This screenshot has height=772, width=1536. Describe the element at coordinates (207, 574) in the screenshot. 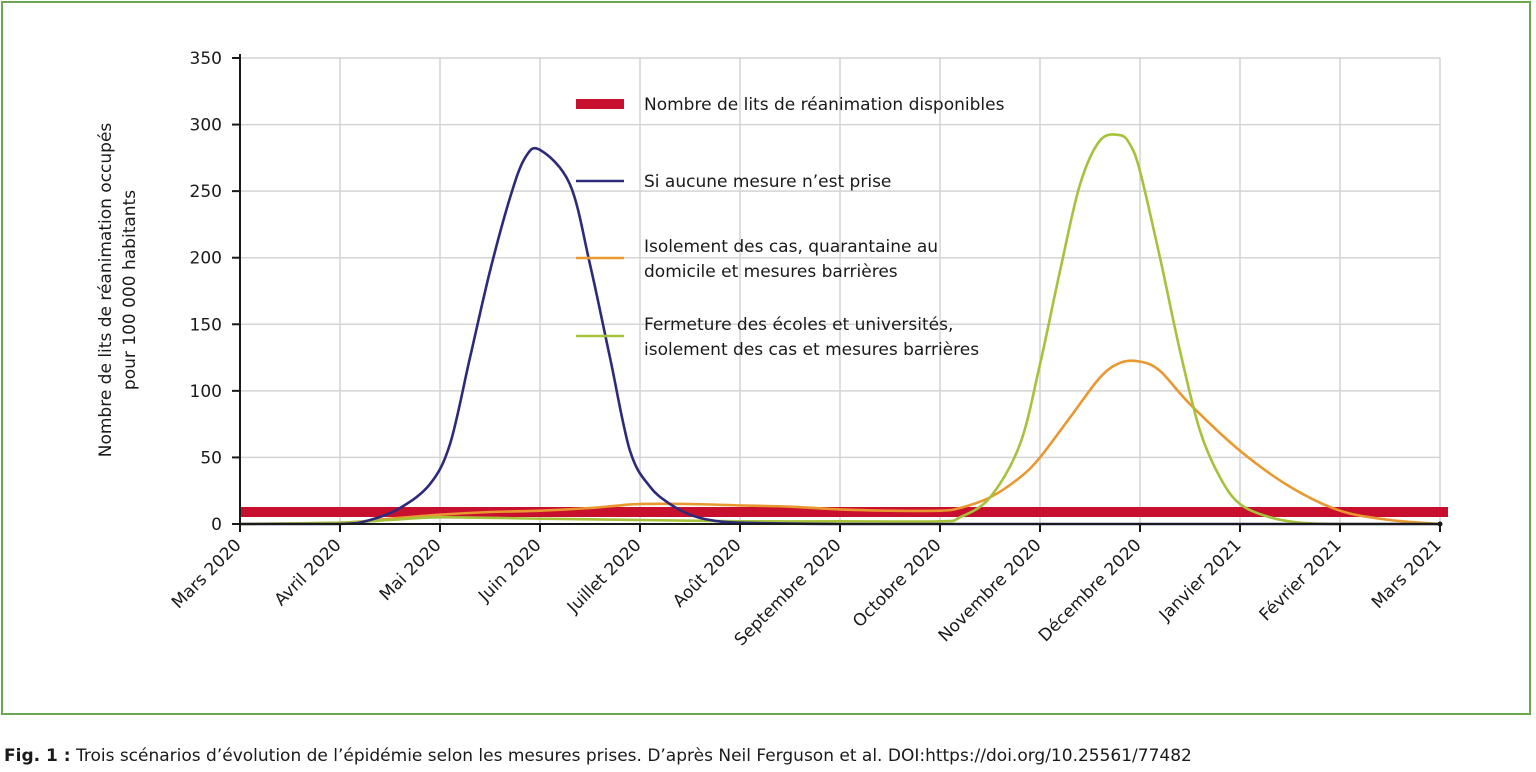

I see `x-tick-label: Mars 2020` at that location.